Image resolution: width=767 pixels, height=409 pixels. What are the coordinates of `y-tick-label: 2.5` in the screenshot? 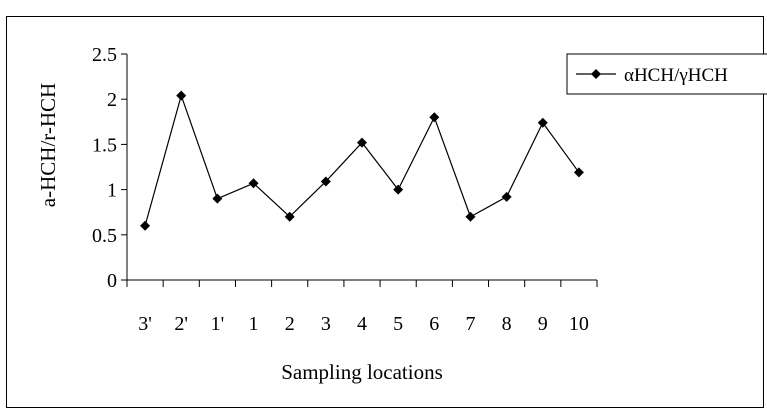 It's located at (104, 55).